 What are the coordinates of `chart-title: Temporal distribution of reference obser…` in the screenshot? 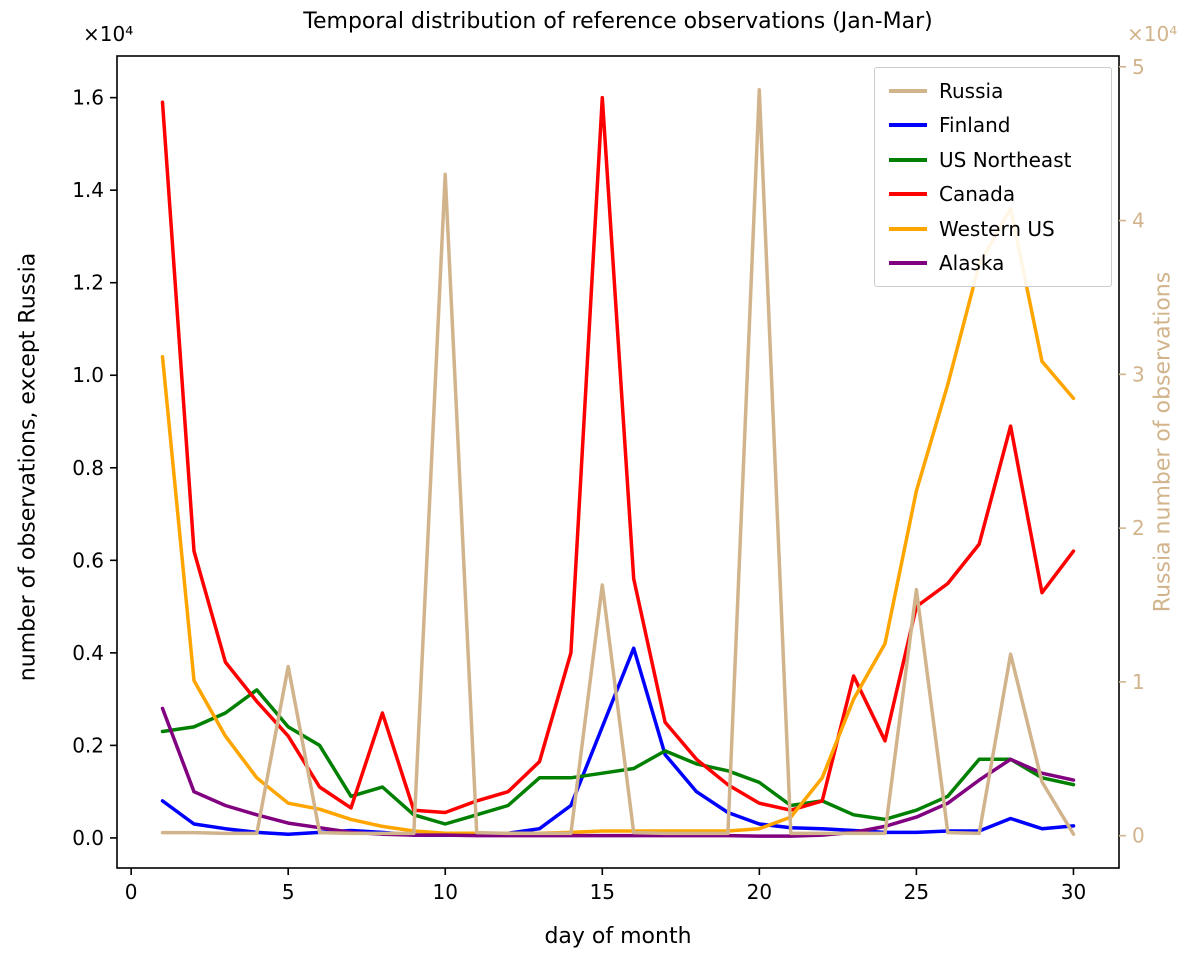 It's located at (618, 21).